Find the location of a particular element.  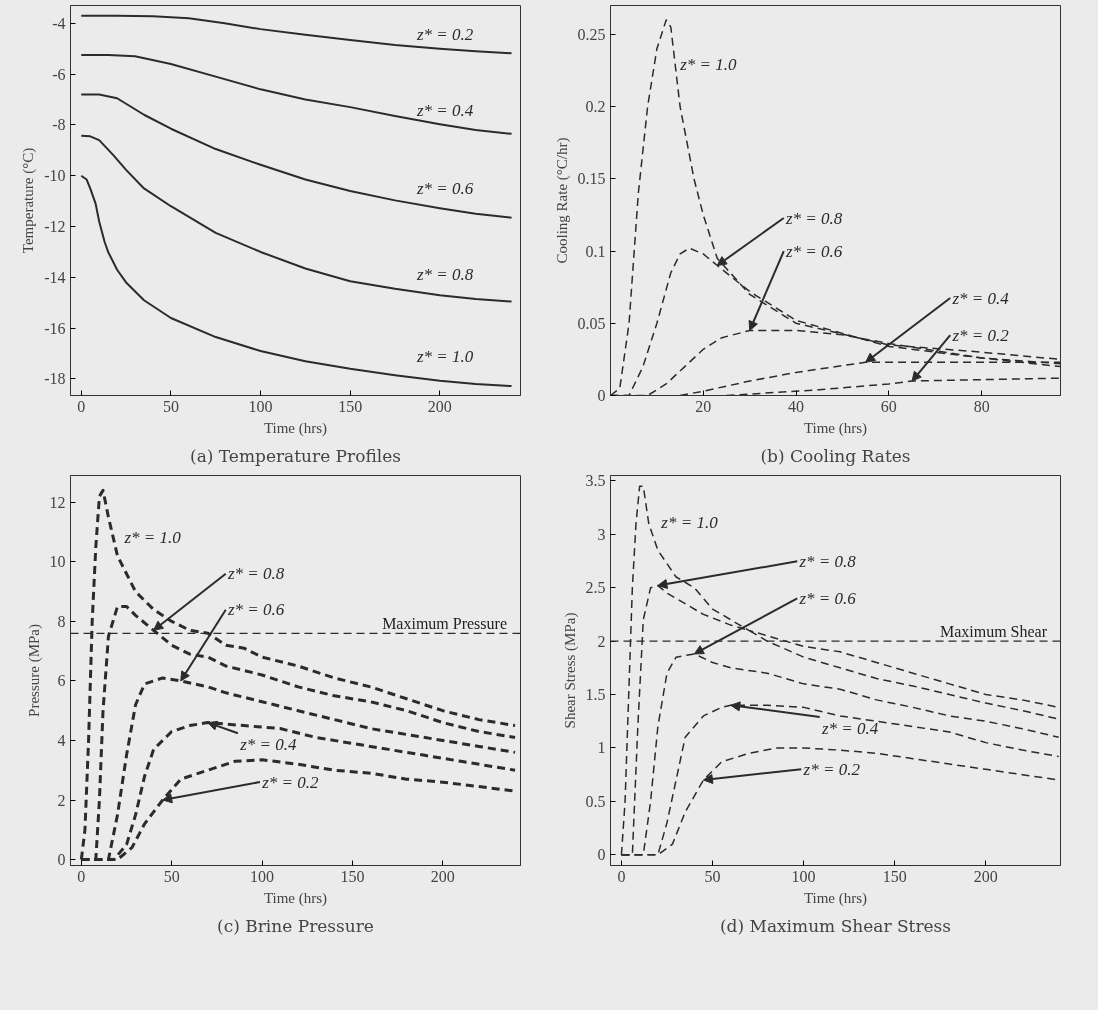

y-tick-label: 0.5 is located at coordinates (595, 801).